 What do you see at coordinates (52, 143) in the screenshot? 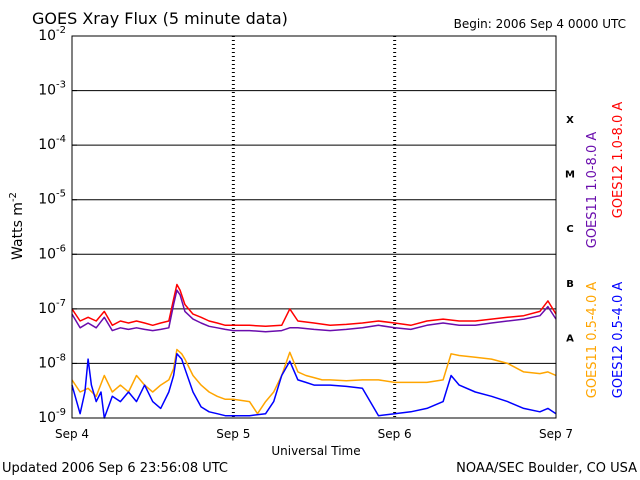
I see `y-tick-label: 10⁻⁴` at bounding box center [52, 143].